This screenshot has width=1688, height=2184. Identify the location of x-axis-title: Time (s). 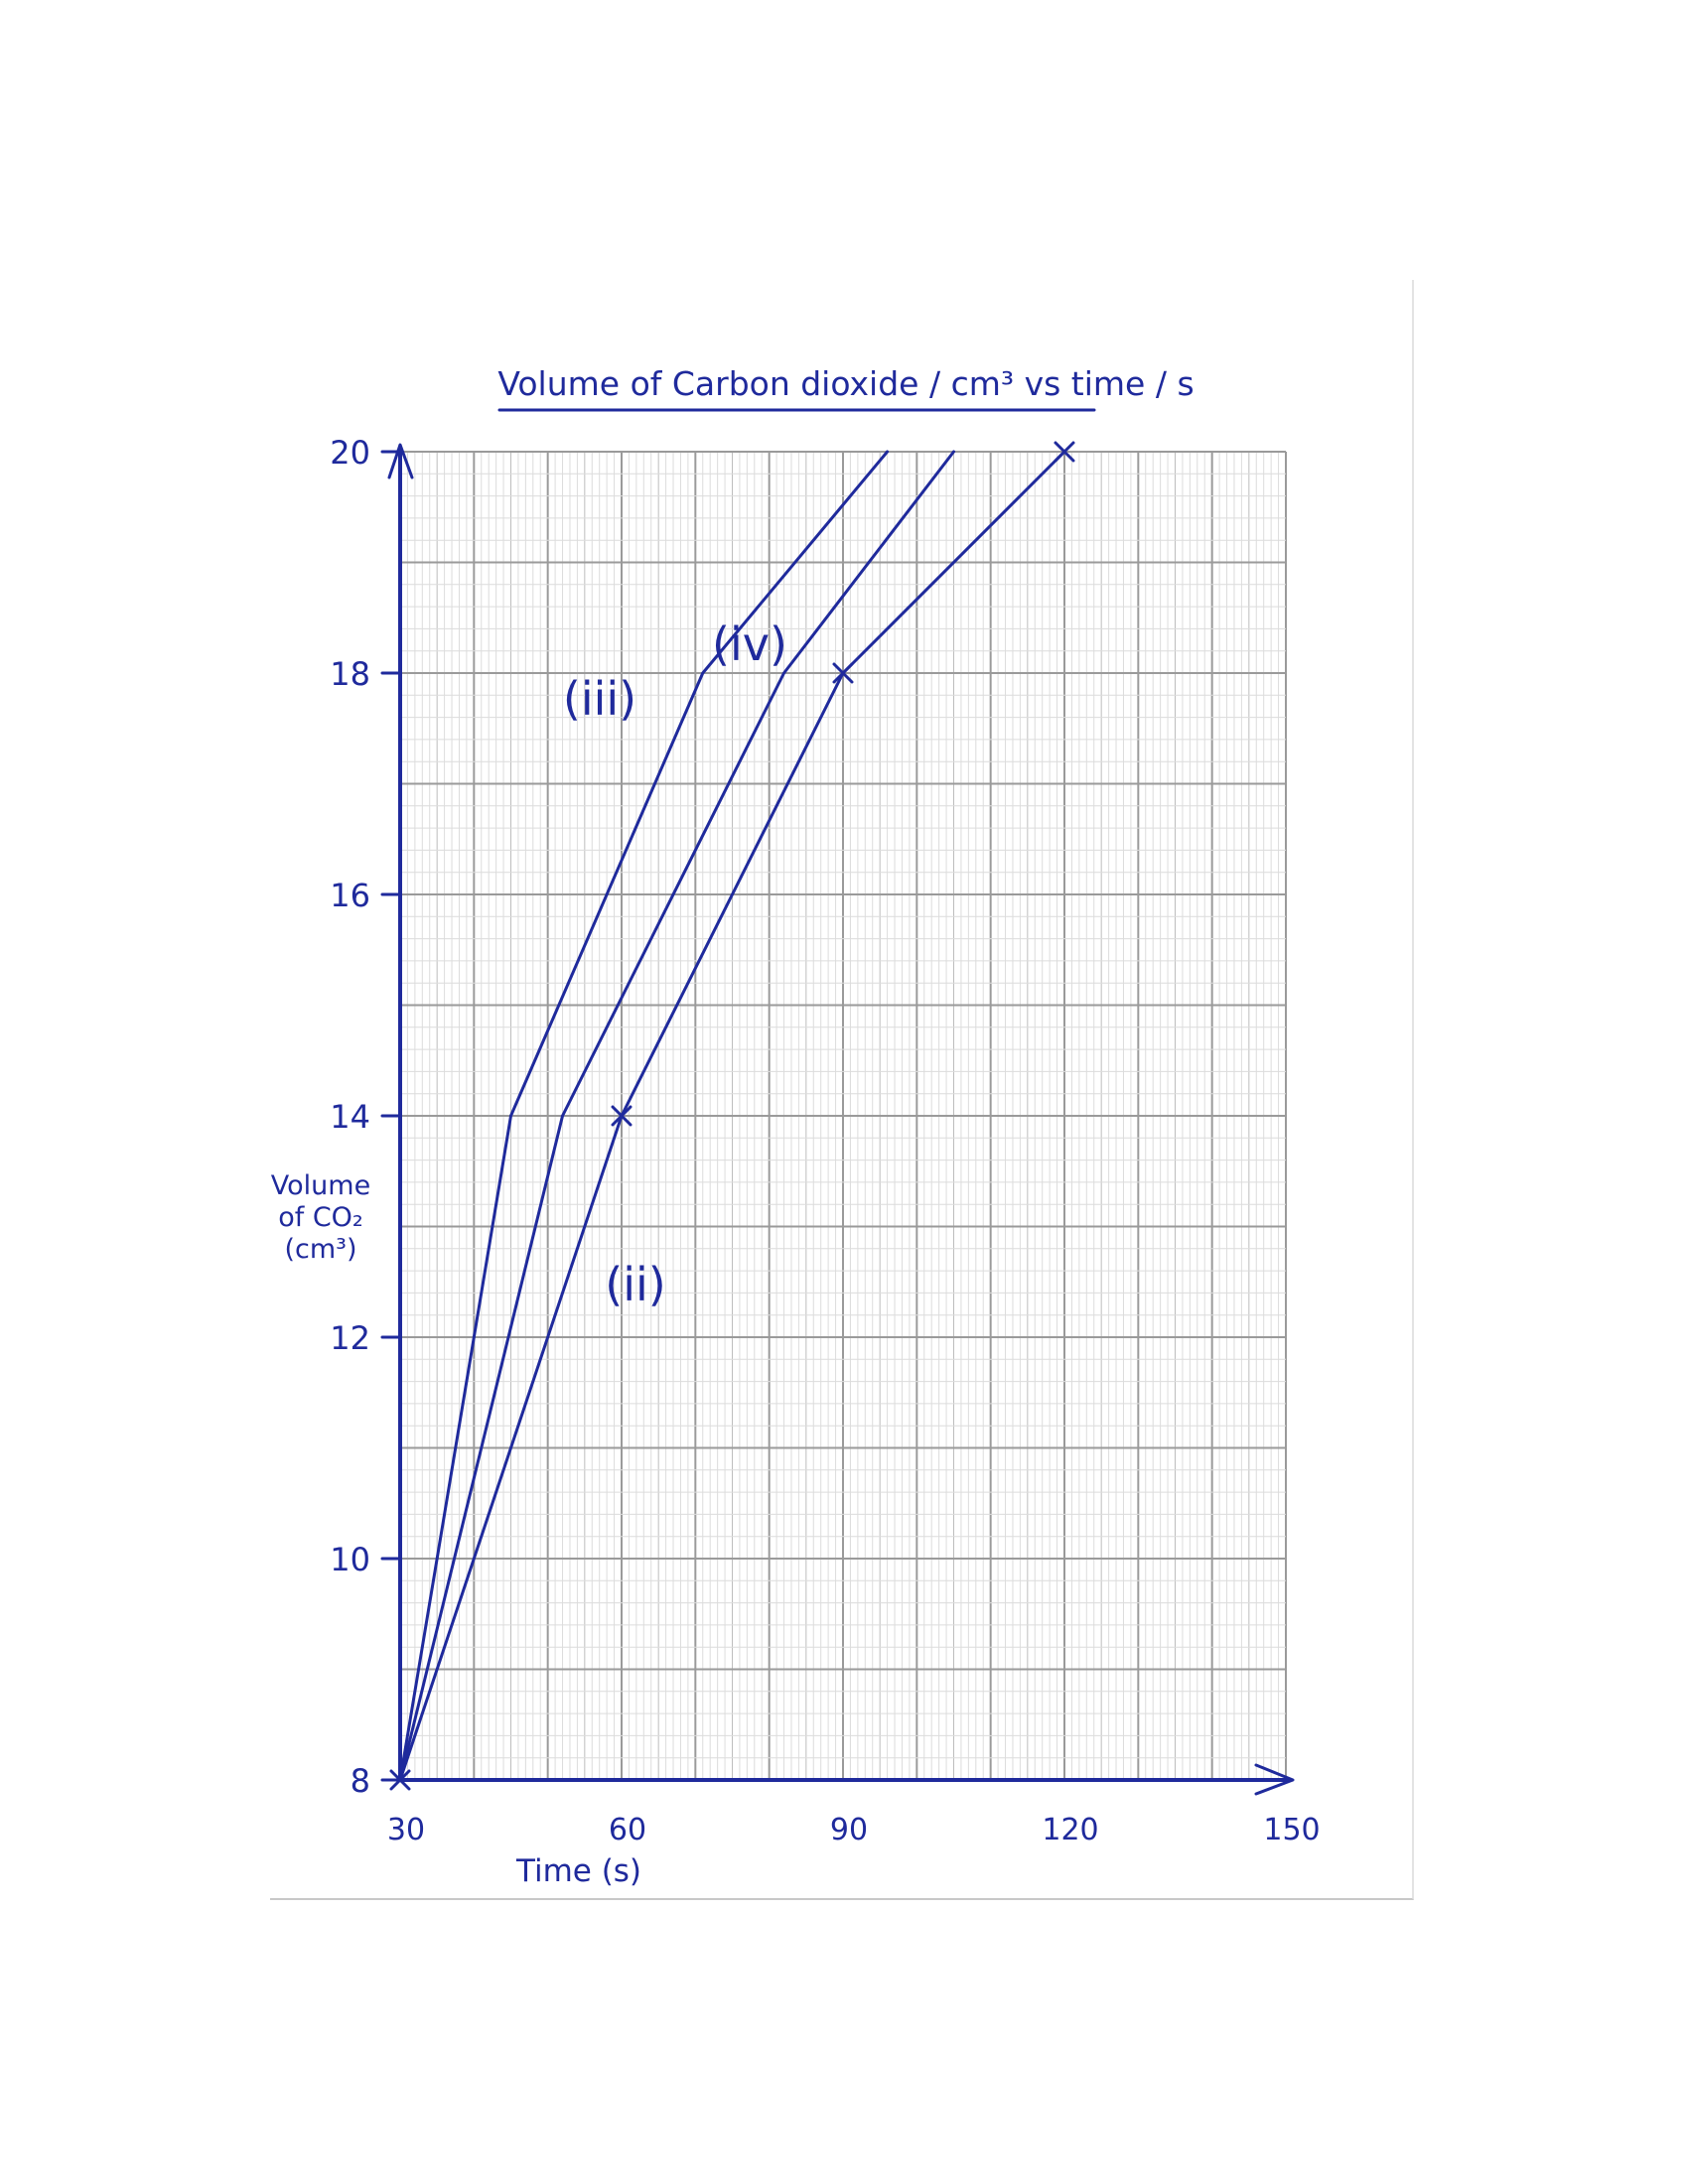
(578, 1871).